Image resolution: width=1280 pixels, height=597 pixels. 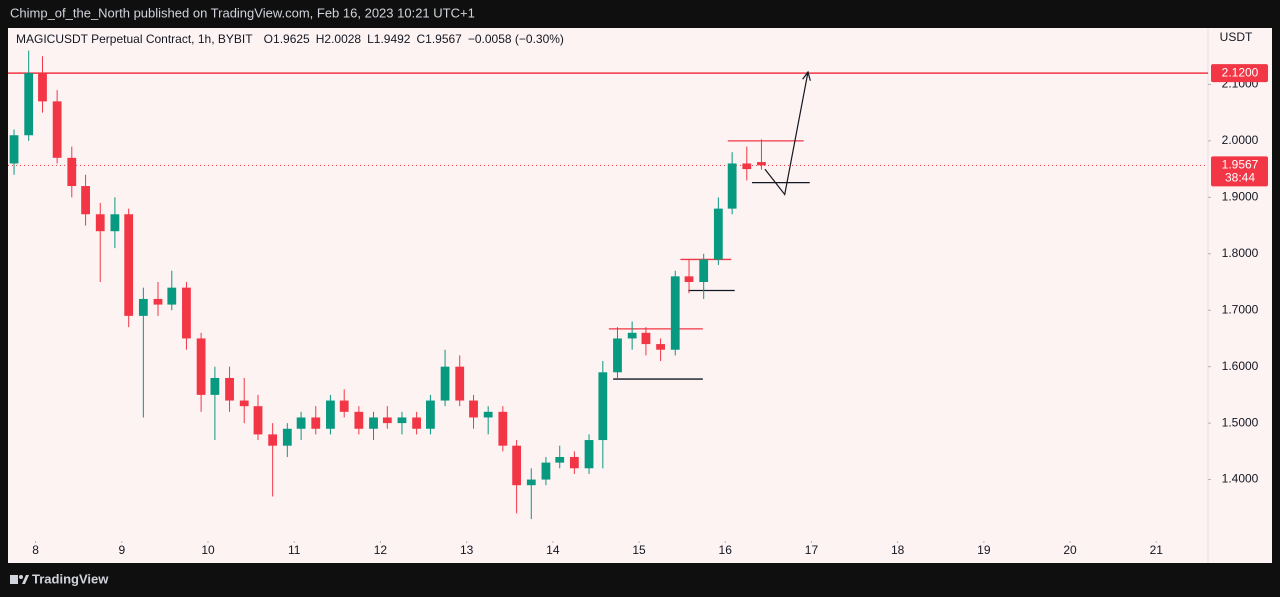 I want to click on footer-brand: TradingView, so click(x=70, y=578).